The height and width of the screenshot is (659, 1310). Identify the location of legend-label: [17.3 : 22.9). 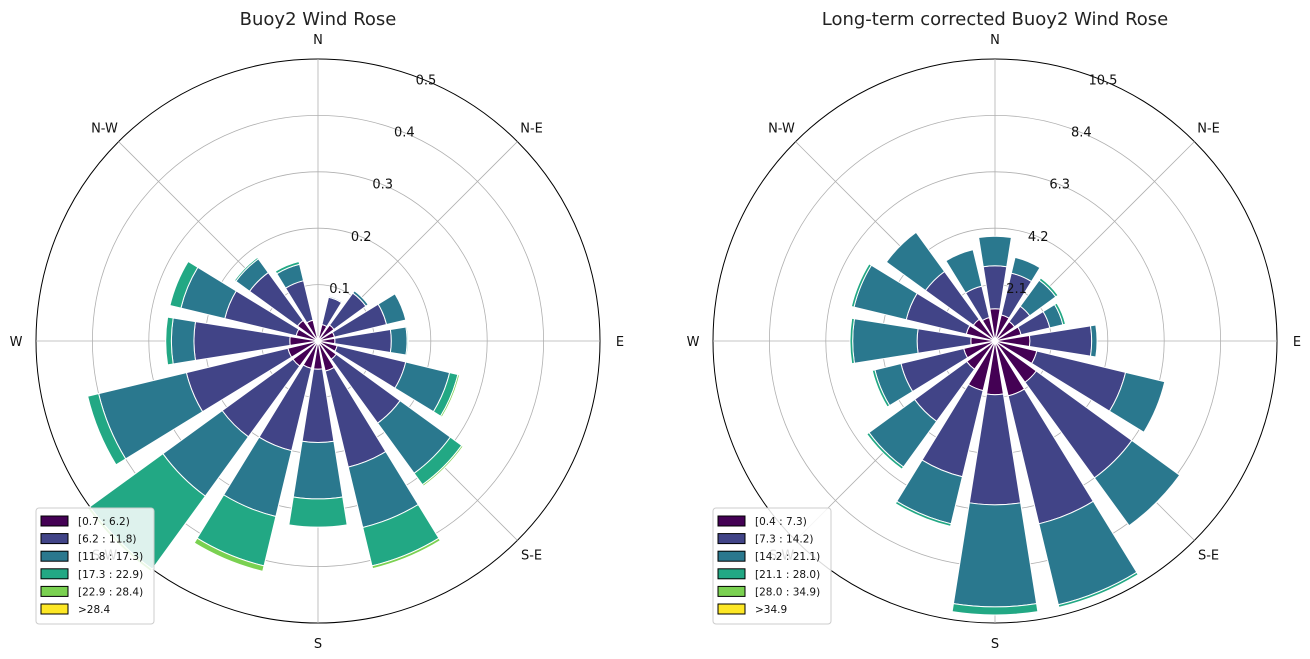
(110, 575).